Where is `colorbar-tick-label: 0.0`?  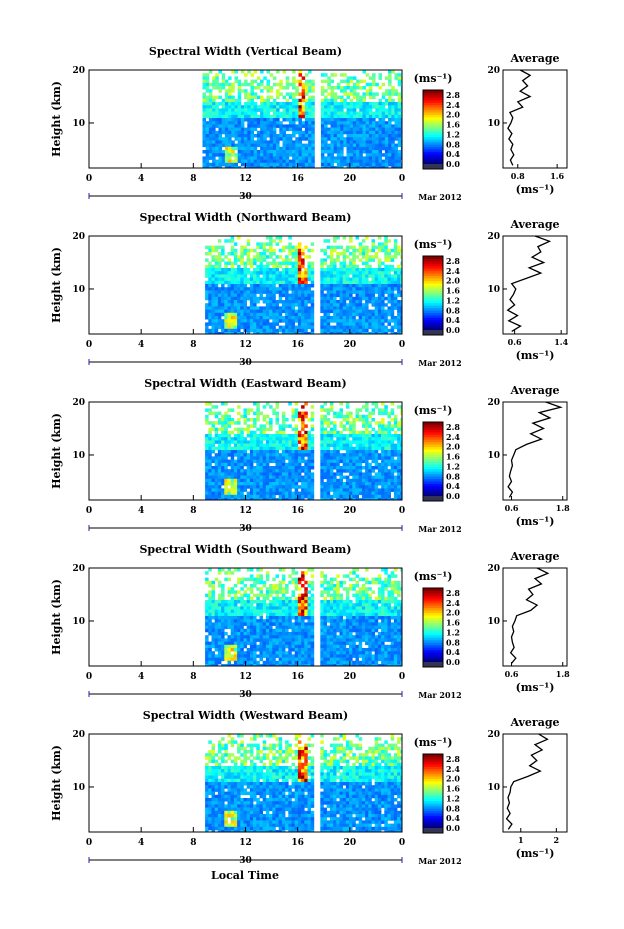 colorbar-tick-label: 0.0 is located at coordinates (453, 330).